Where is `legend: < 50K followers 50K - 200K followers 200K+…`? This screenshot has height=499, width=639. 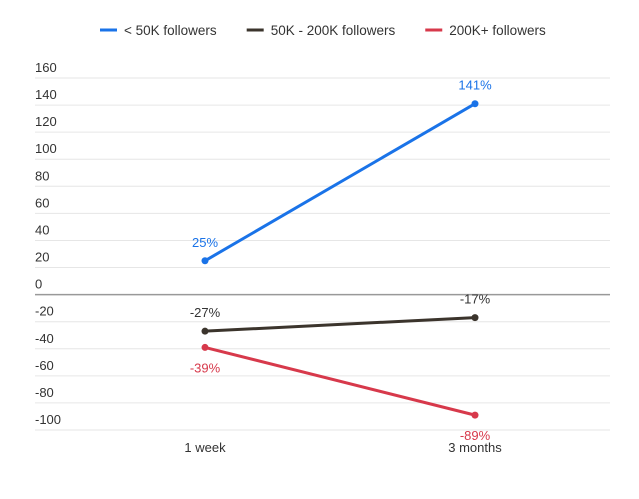
legend: < 50K followers 50K - 200K followers 200K+… is located at coordinates (323, 30).